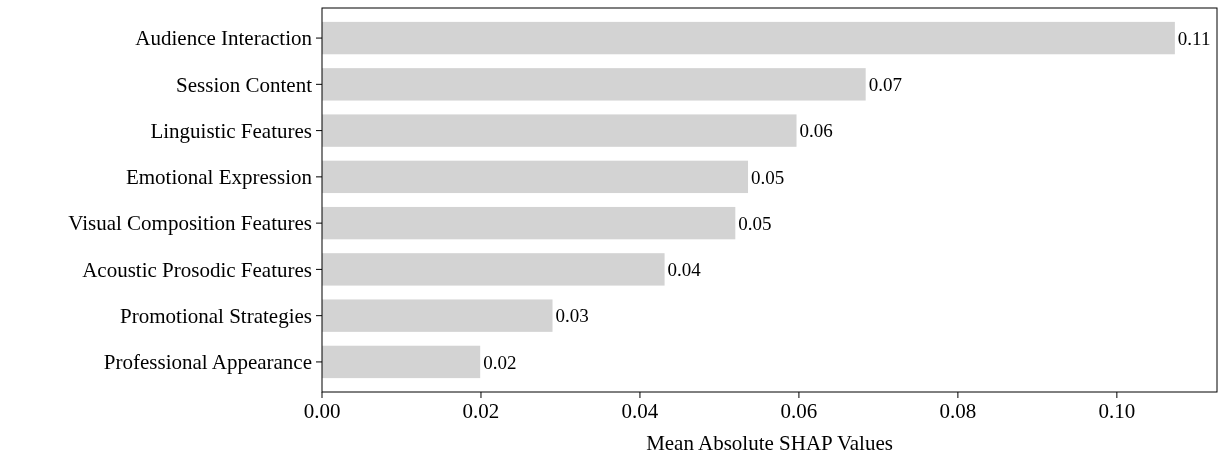 The image size is (1225, 472). What do you see at coordinates (219, 177) in the screenshot?
I see `y-tick-label: Emotional Expression` at bounding box center [219, 177].